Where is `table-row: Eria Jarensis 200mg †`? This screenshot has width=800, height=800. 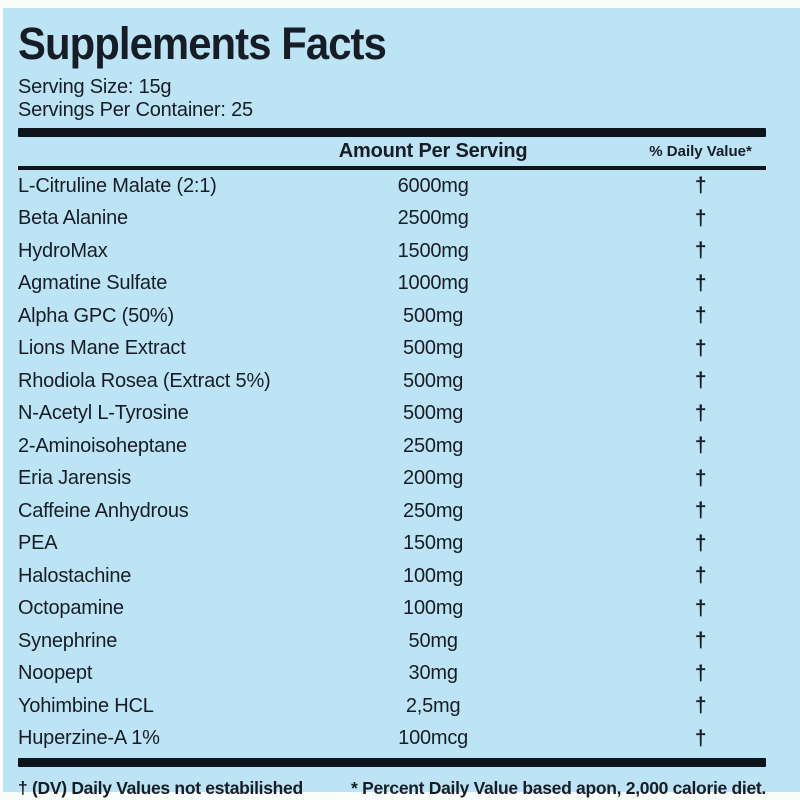 table-row: Eria Jarensis 200mg † is located at coordinates (392, 479).